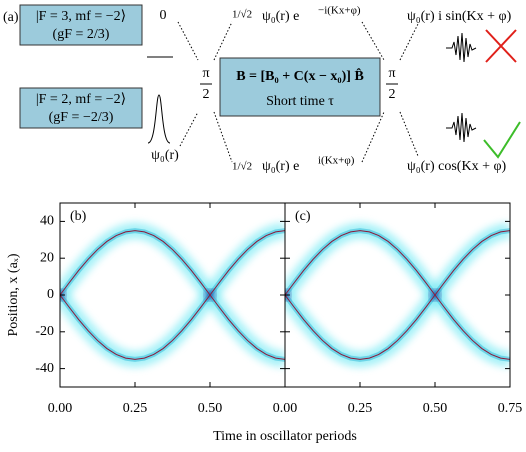  I want to click on y-axis-label: Position, x (aₓ), so click(13, 294).